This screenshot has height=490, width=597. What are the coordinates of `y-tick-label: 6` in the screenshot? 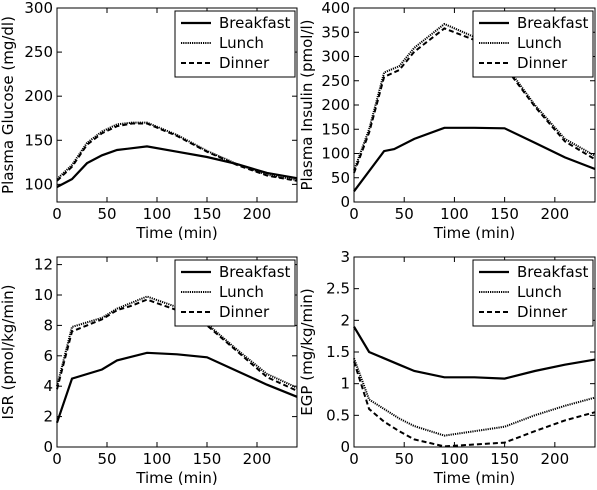 It's located at (48, 356).